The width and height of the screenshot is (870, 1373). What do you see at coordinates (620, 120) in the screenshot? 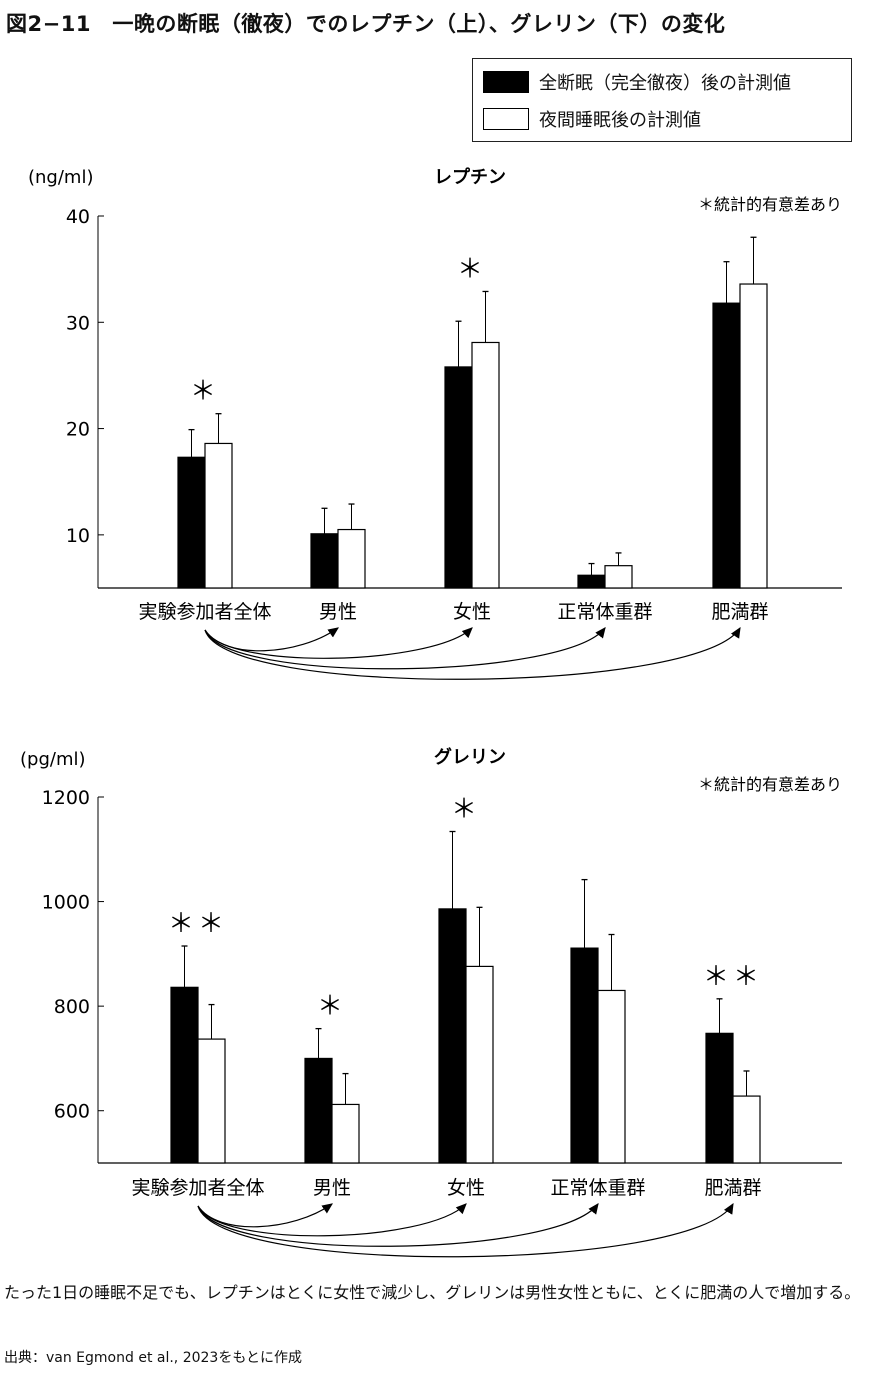
I see `legend-label: 夜間睡眠後の計測値` at bounding box center [620, 120].